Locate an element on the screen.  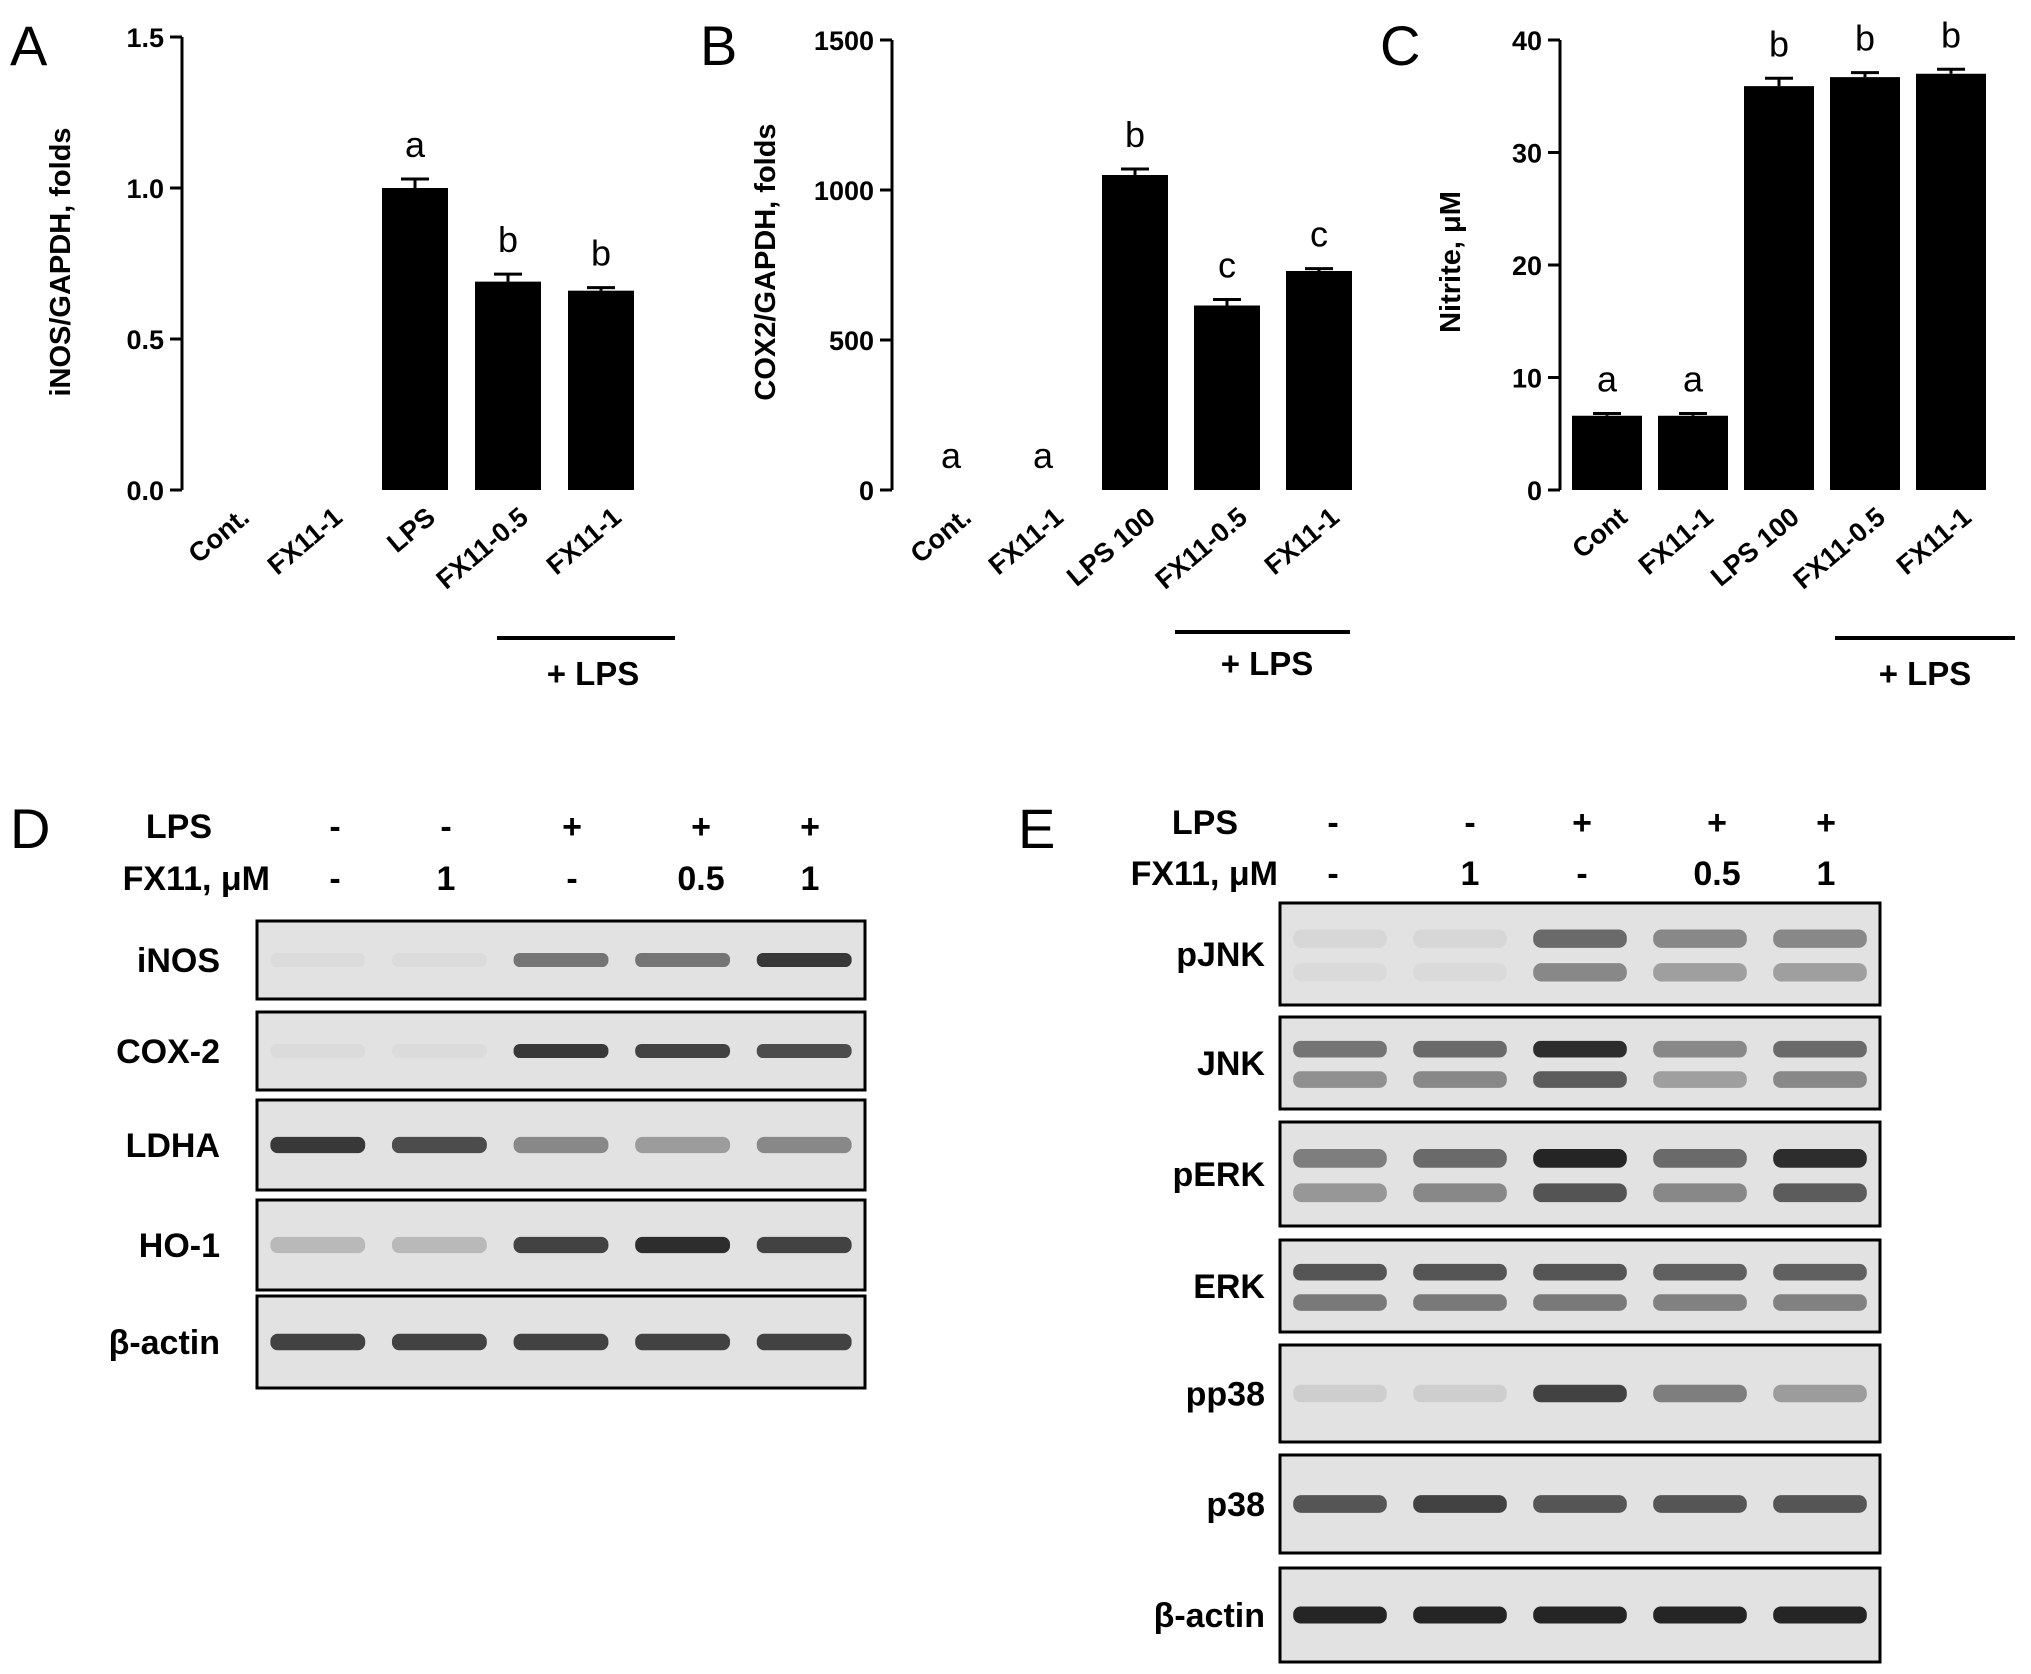
panel-letter: E is located at coordinates (1036, 828).